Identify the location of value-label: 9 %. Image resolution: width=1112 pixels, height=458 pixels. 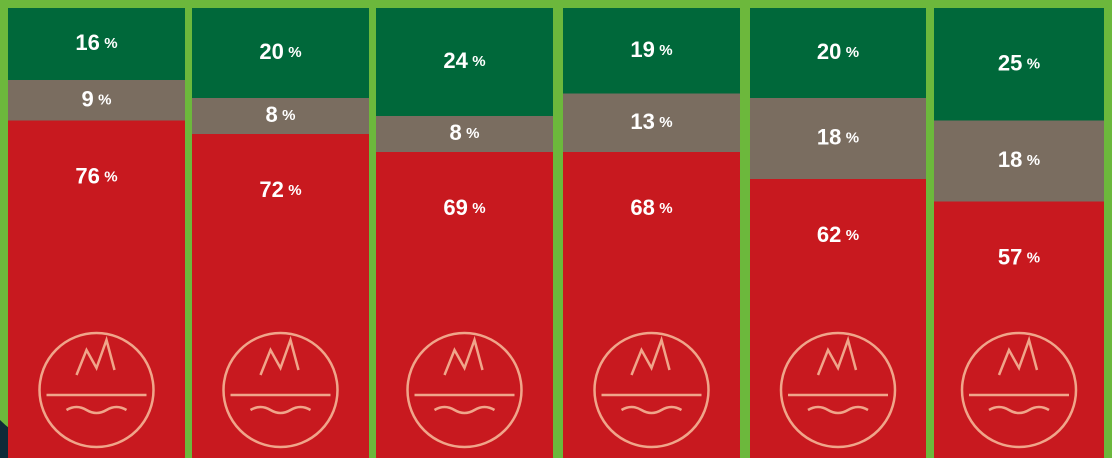
(96, 98).